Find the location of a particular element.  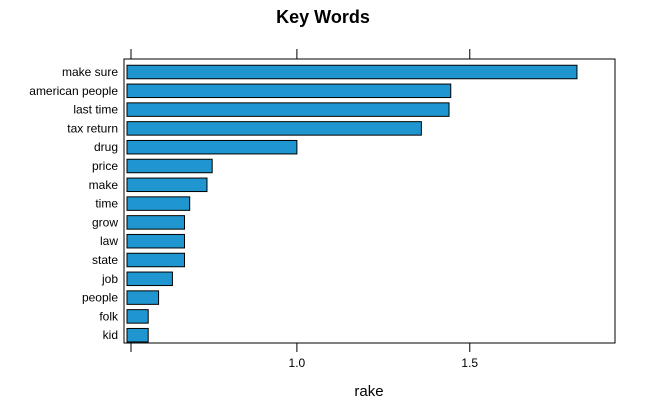

x-tick-label: 1.0 is located at coordinates (297, 363).